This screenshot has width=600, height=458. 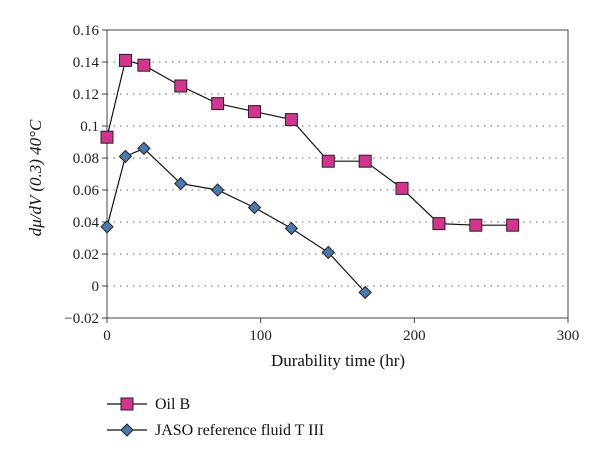 What do you see at coordinates (568, 336) in the screenshot?
I see `x-tick-label: 300` at bounding box center [568, 336].